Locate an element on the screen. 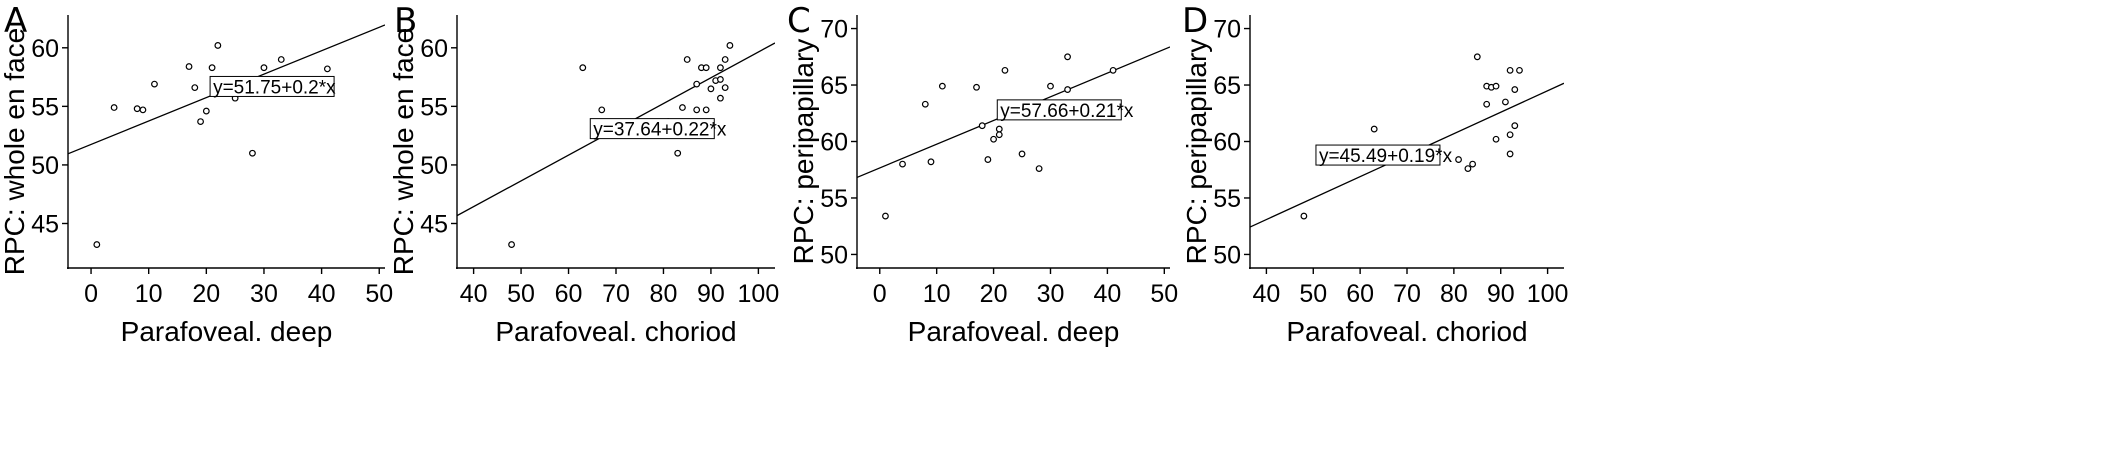 Image resolution: width=2126 pixels, height=460 pixels. panel-b-x-tick-label: 90 is located at coordinates (711, 294).